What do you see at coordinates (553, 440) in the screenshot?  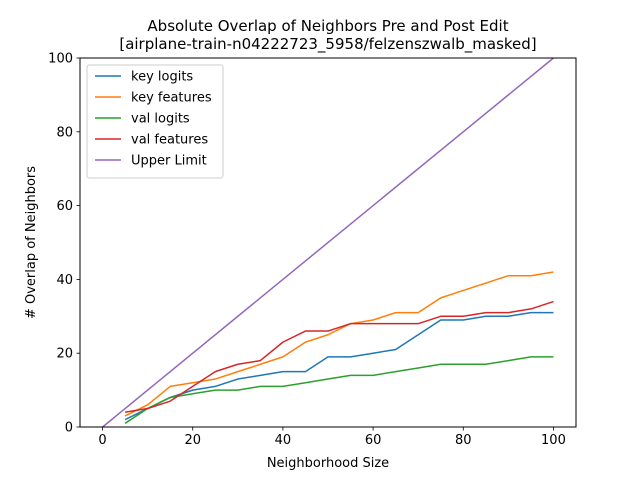 I see `x-tick-label-5: 100` at bounding box center [553, 440].